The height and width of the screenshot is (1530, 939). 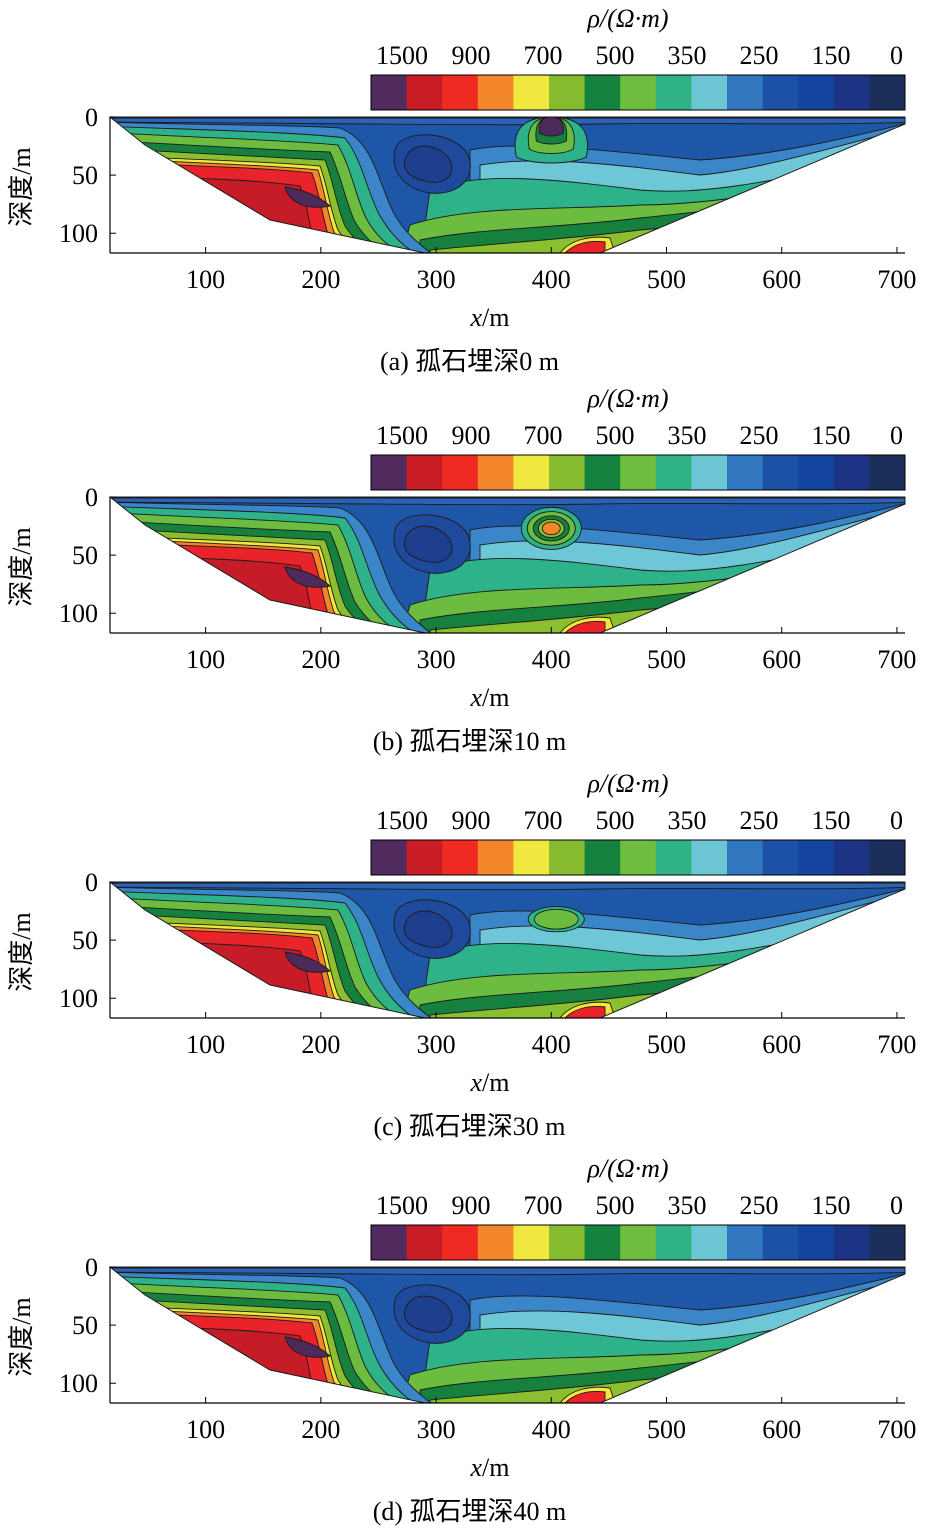 What do you see at coordinates (469, 361) in the screenshot?
I see `figure-caption: (a) 孤石埋深0 m` at bounding box center [469, 361].